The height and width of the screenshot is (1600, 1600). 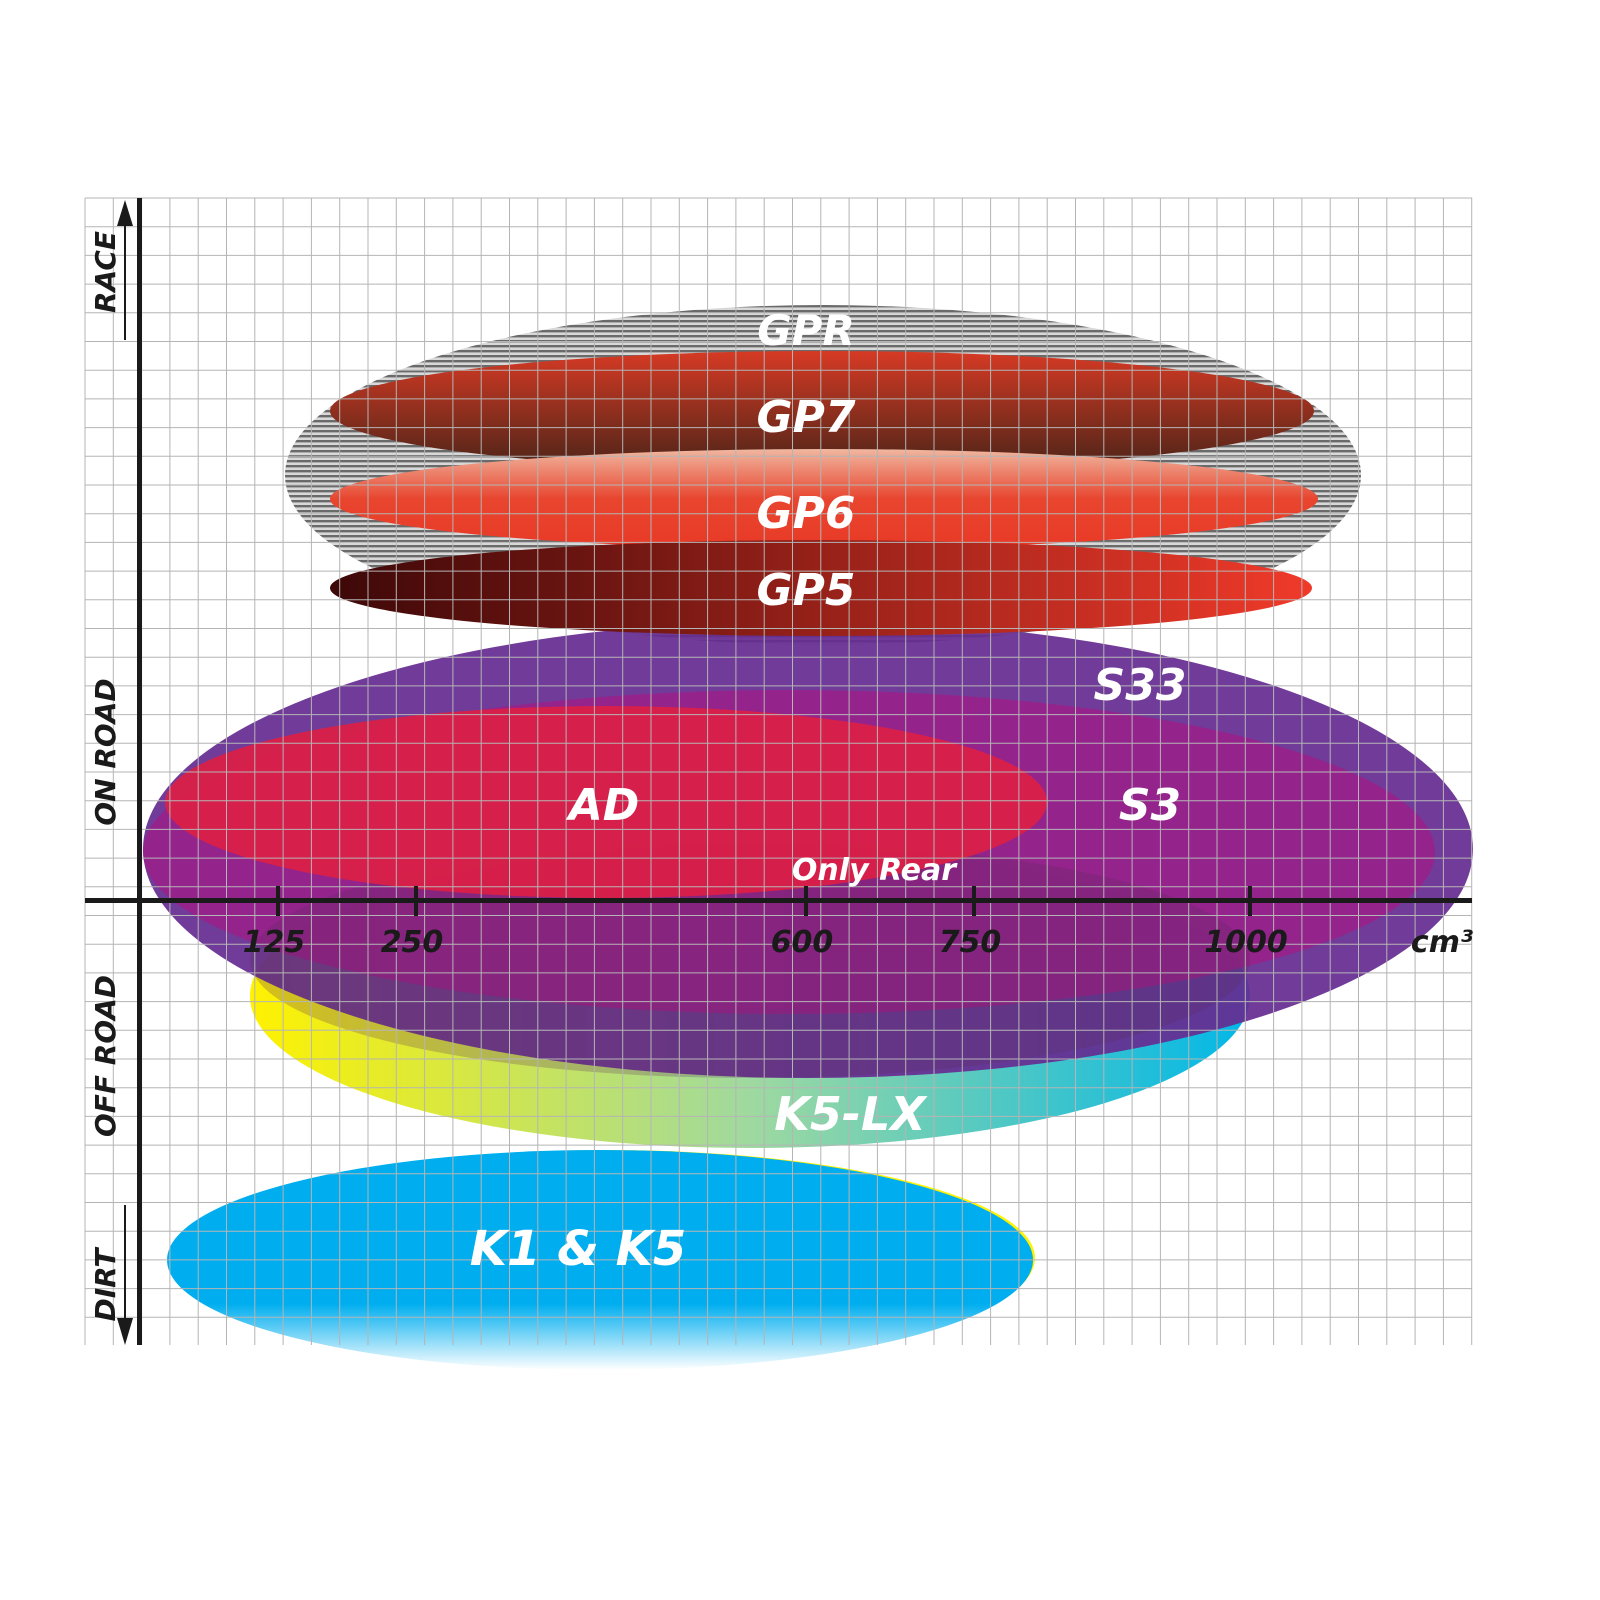 I want to click on x-unit: cm³, so click(x=1442, y=942).